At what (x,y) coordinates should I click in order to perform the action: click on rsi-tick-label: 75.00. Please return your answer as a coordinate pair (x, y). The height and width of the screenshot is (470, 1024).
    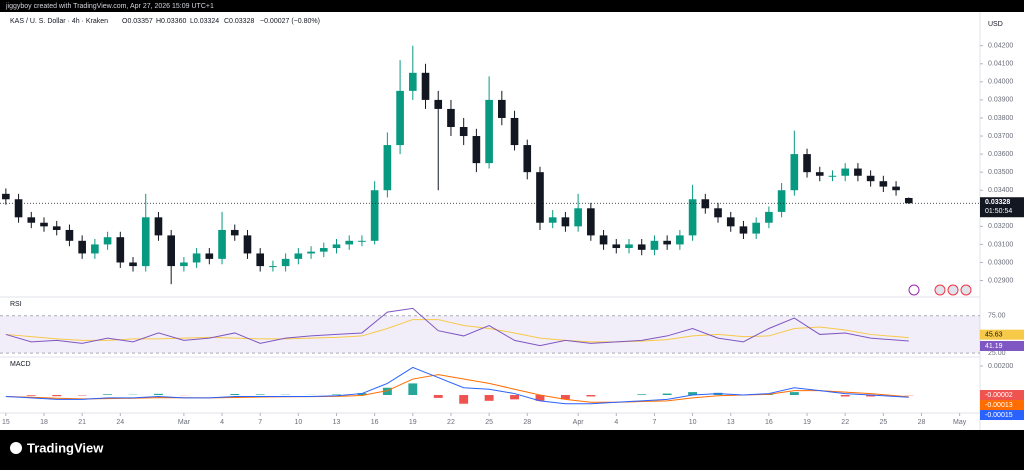
    Looking at the image, I should click on (997, 316).